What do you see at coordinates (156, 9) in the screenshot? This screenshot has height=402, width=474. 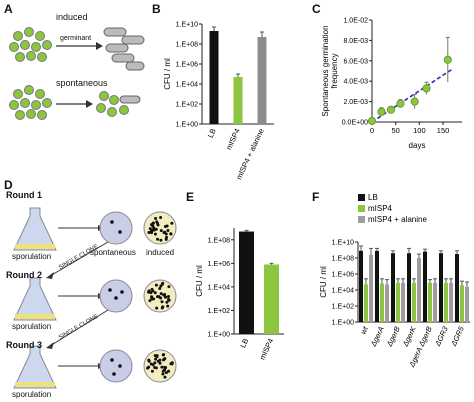 I see `panel-b-letter: B` at bounding box center [156, 9].